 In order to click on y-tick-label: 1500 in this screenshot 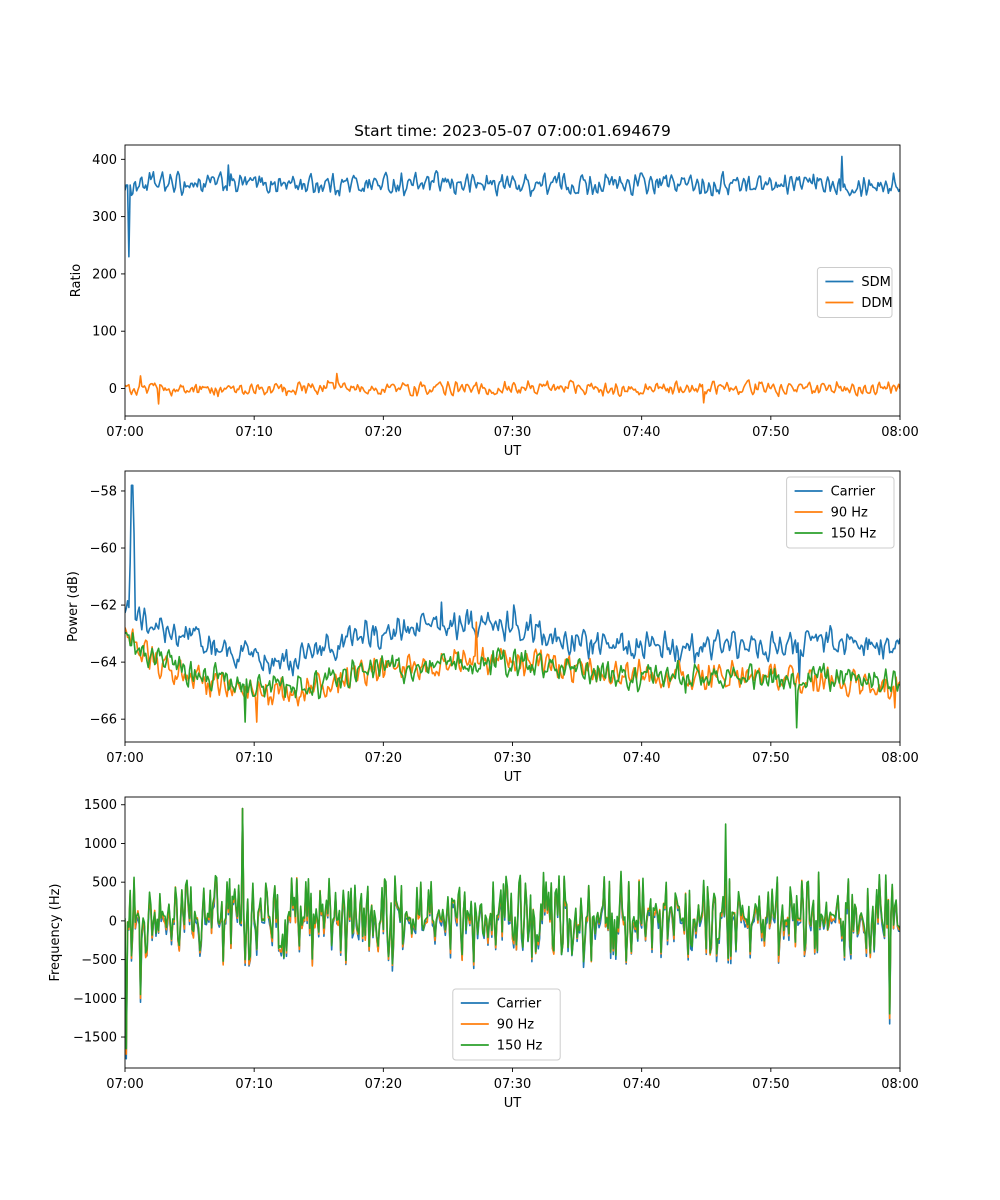, I will do `click(100, 805)`.